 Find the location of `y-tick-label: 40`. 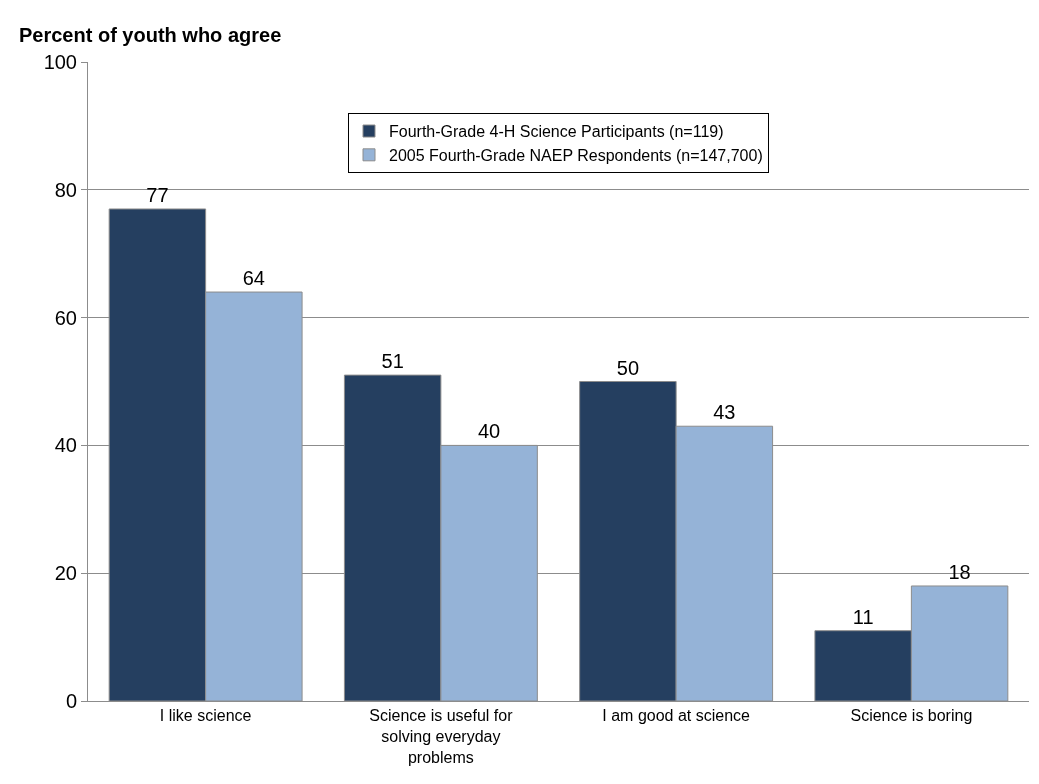

y-tick-label: 40 is located at coordinates (65, 445).